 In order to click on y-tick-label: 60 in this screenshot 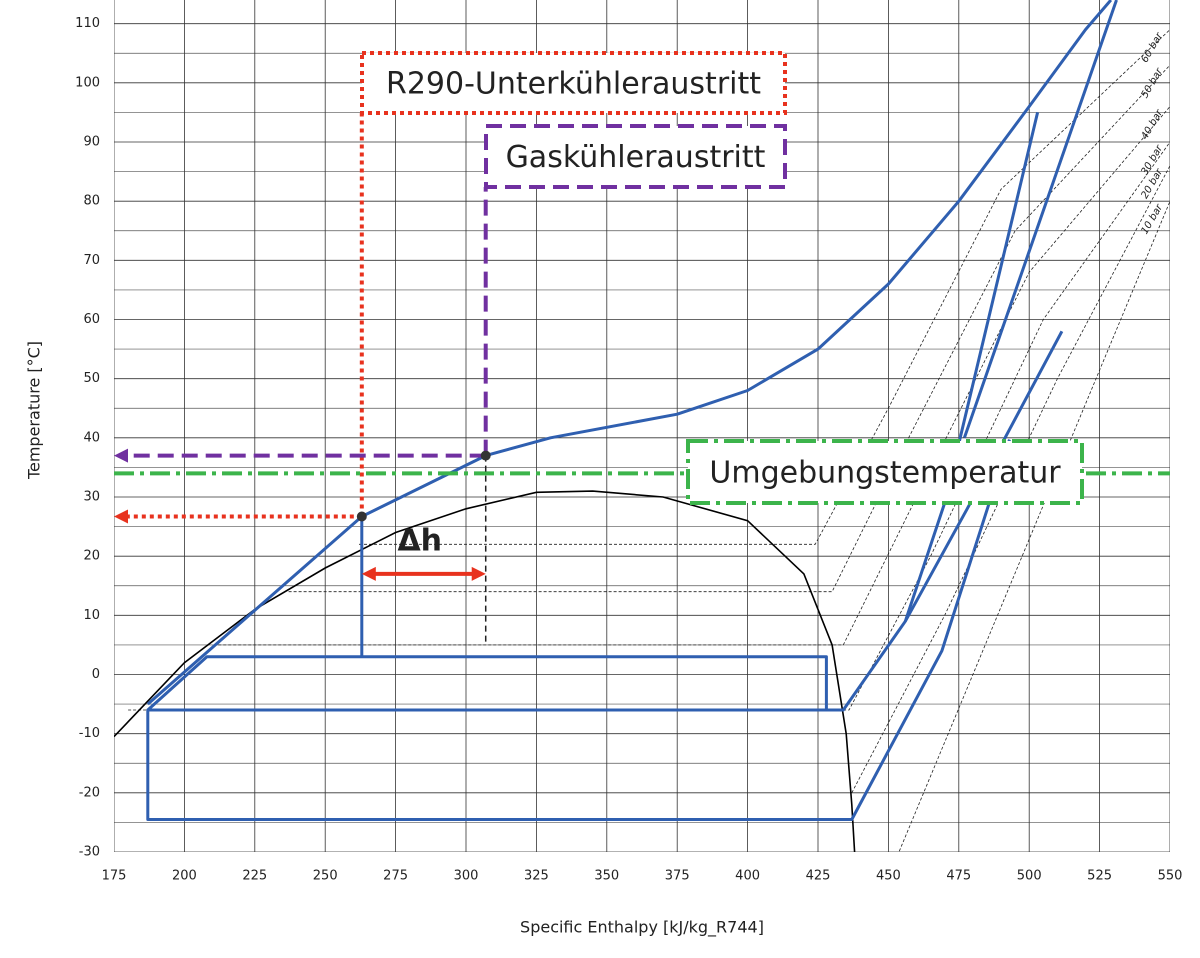, I will do `click(91, 319)`.